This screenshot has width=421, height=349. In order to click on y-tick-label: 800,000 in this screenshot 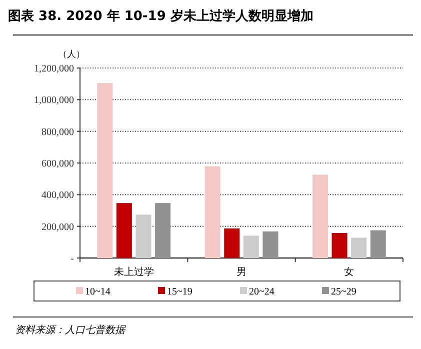, I will do `click(58, 132)`.